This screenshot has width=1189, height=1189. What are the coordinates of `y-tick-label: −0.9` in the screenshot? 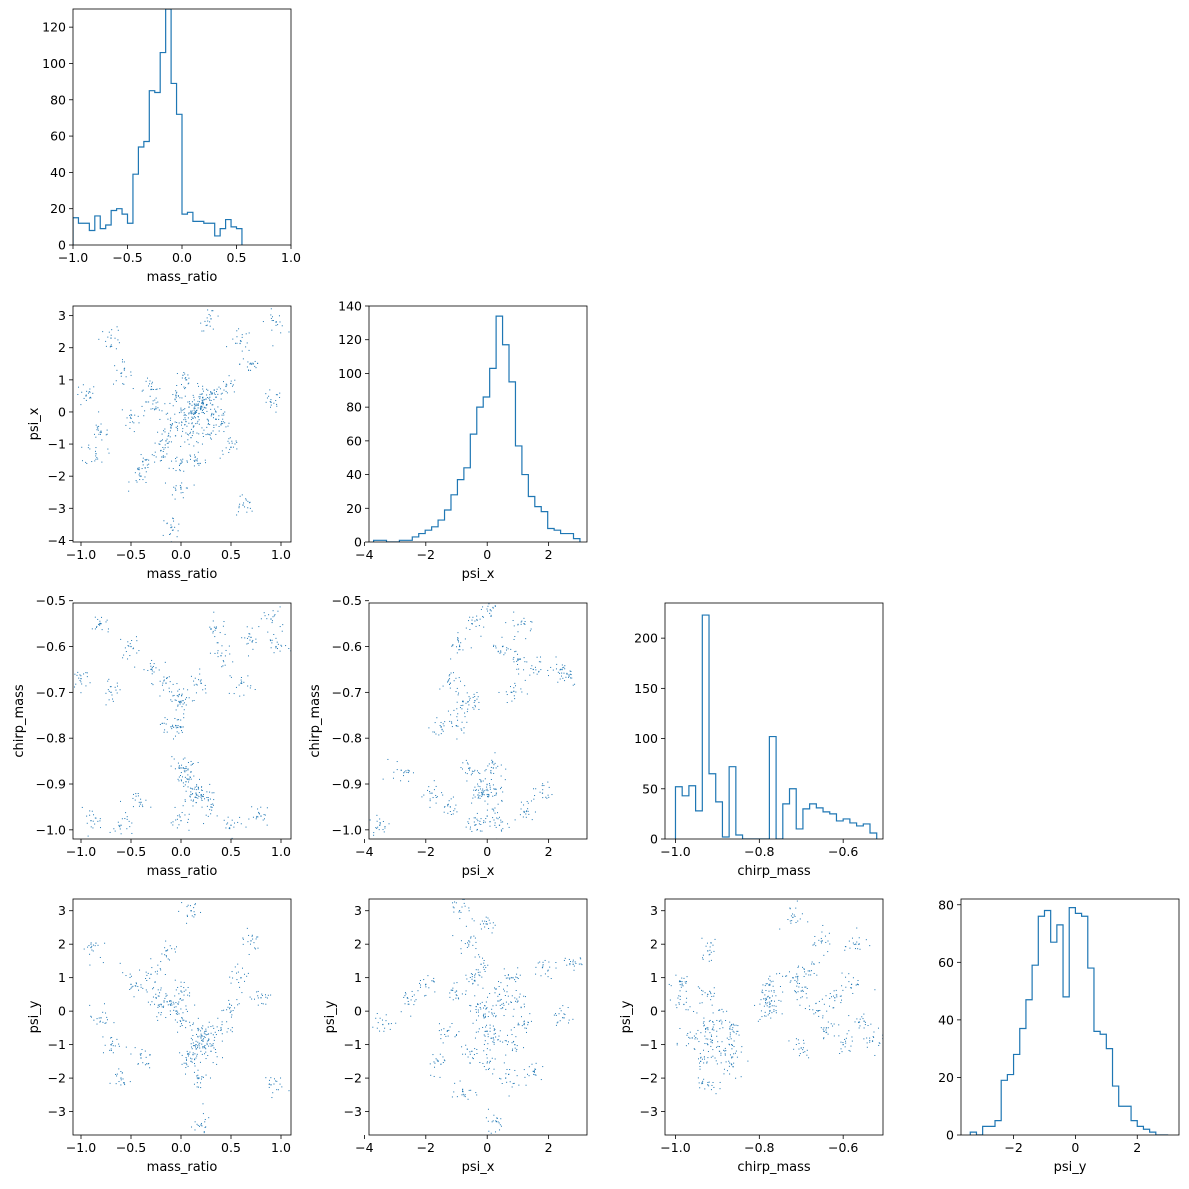 It's located at (51, 784).